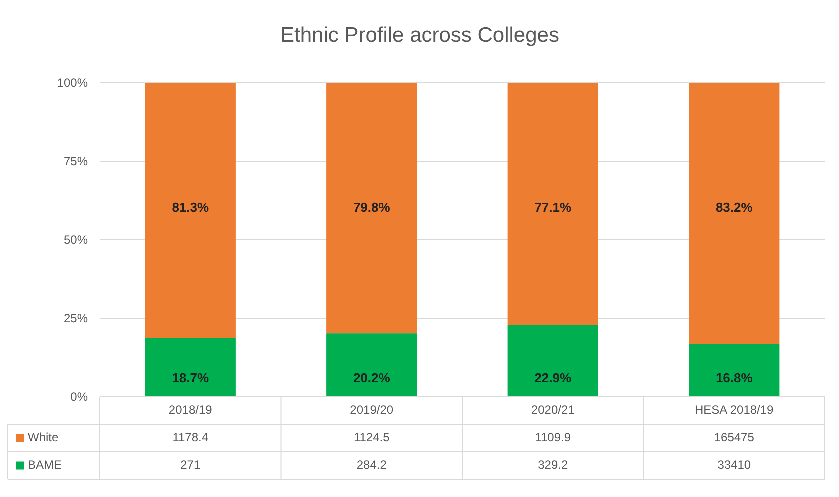 The width and height of the screenshot is (839, 497). What do you see at coordinates (79, 397) in the screenshot?
I see `y-tick-label: 0%` at bounding box center [79, 397].